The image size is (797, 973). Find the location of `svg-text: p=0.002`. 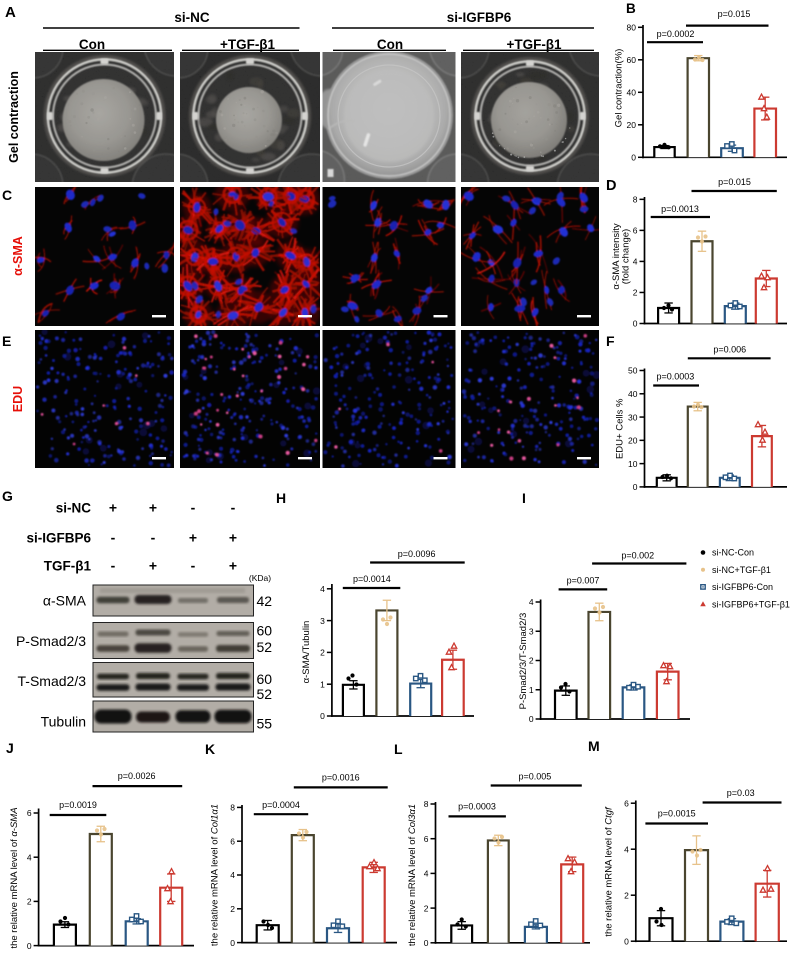

svg-text: p=0.002 is located at coordinates (637, 555).